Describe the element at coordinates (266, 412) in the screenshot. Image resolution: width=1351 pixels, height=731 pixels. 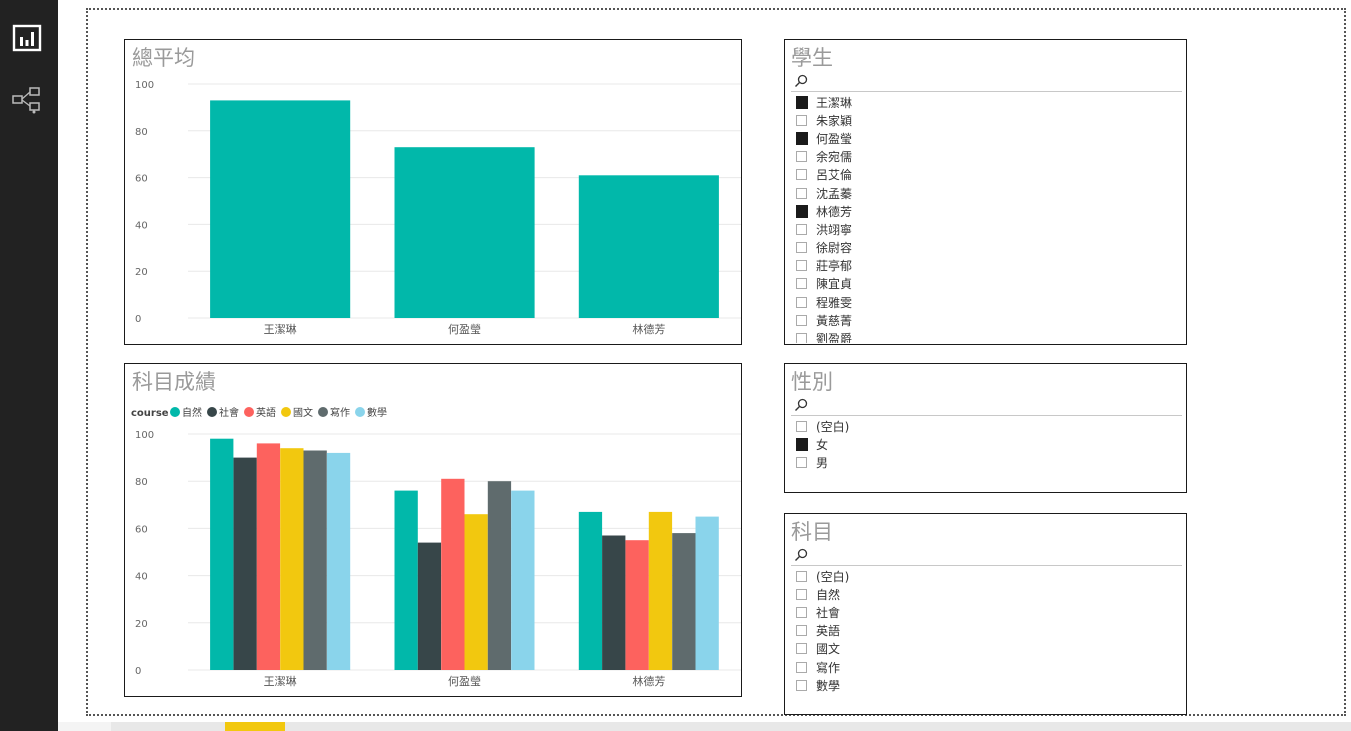
I see `legend-label: 英語` at that location.